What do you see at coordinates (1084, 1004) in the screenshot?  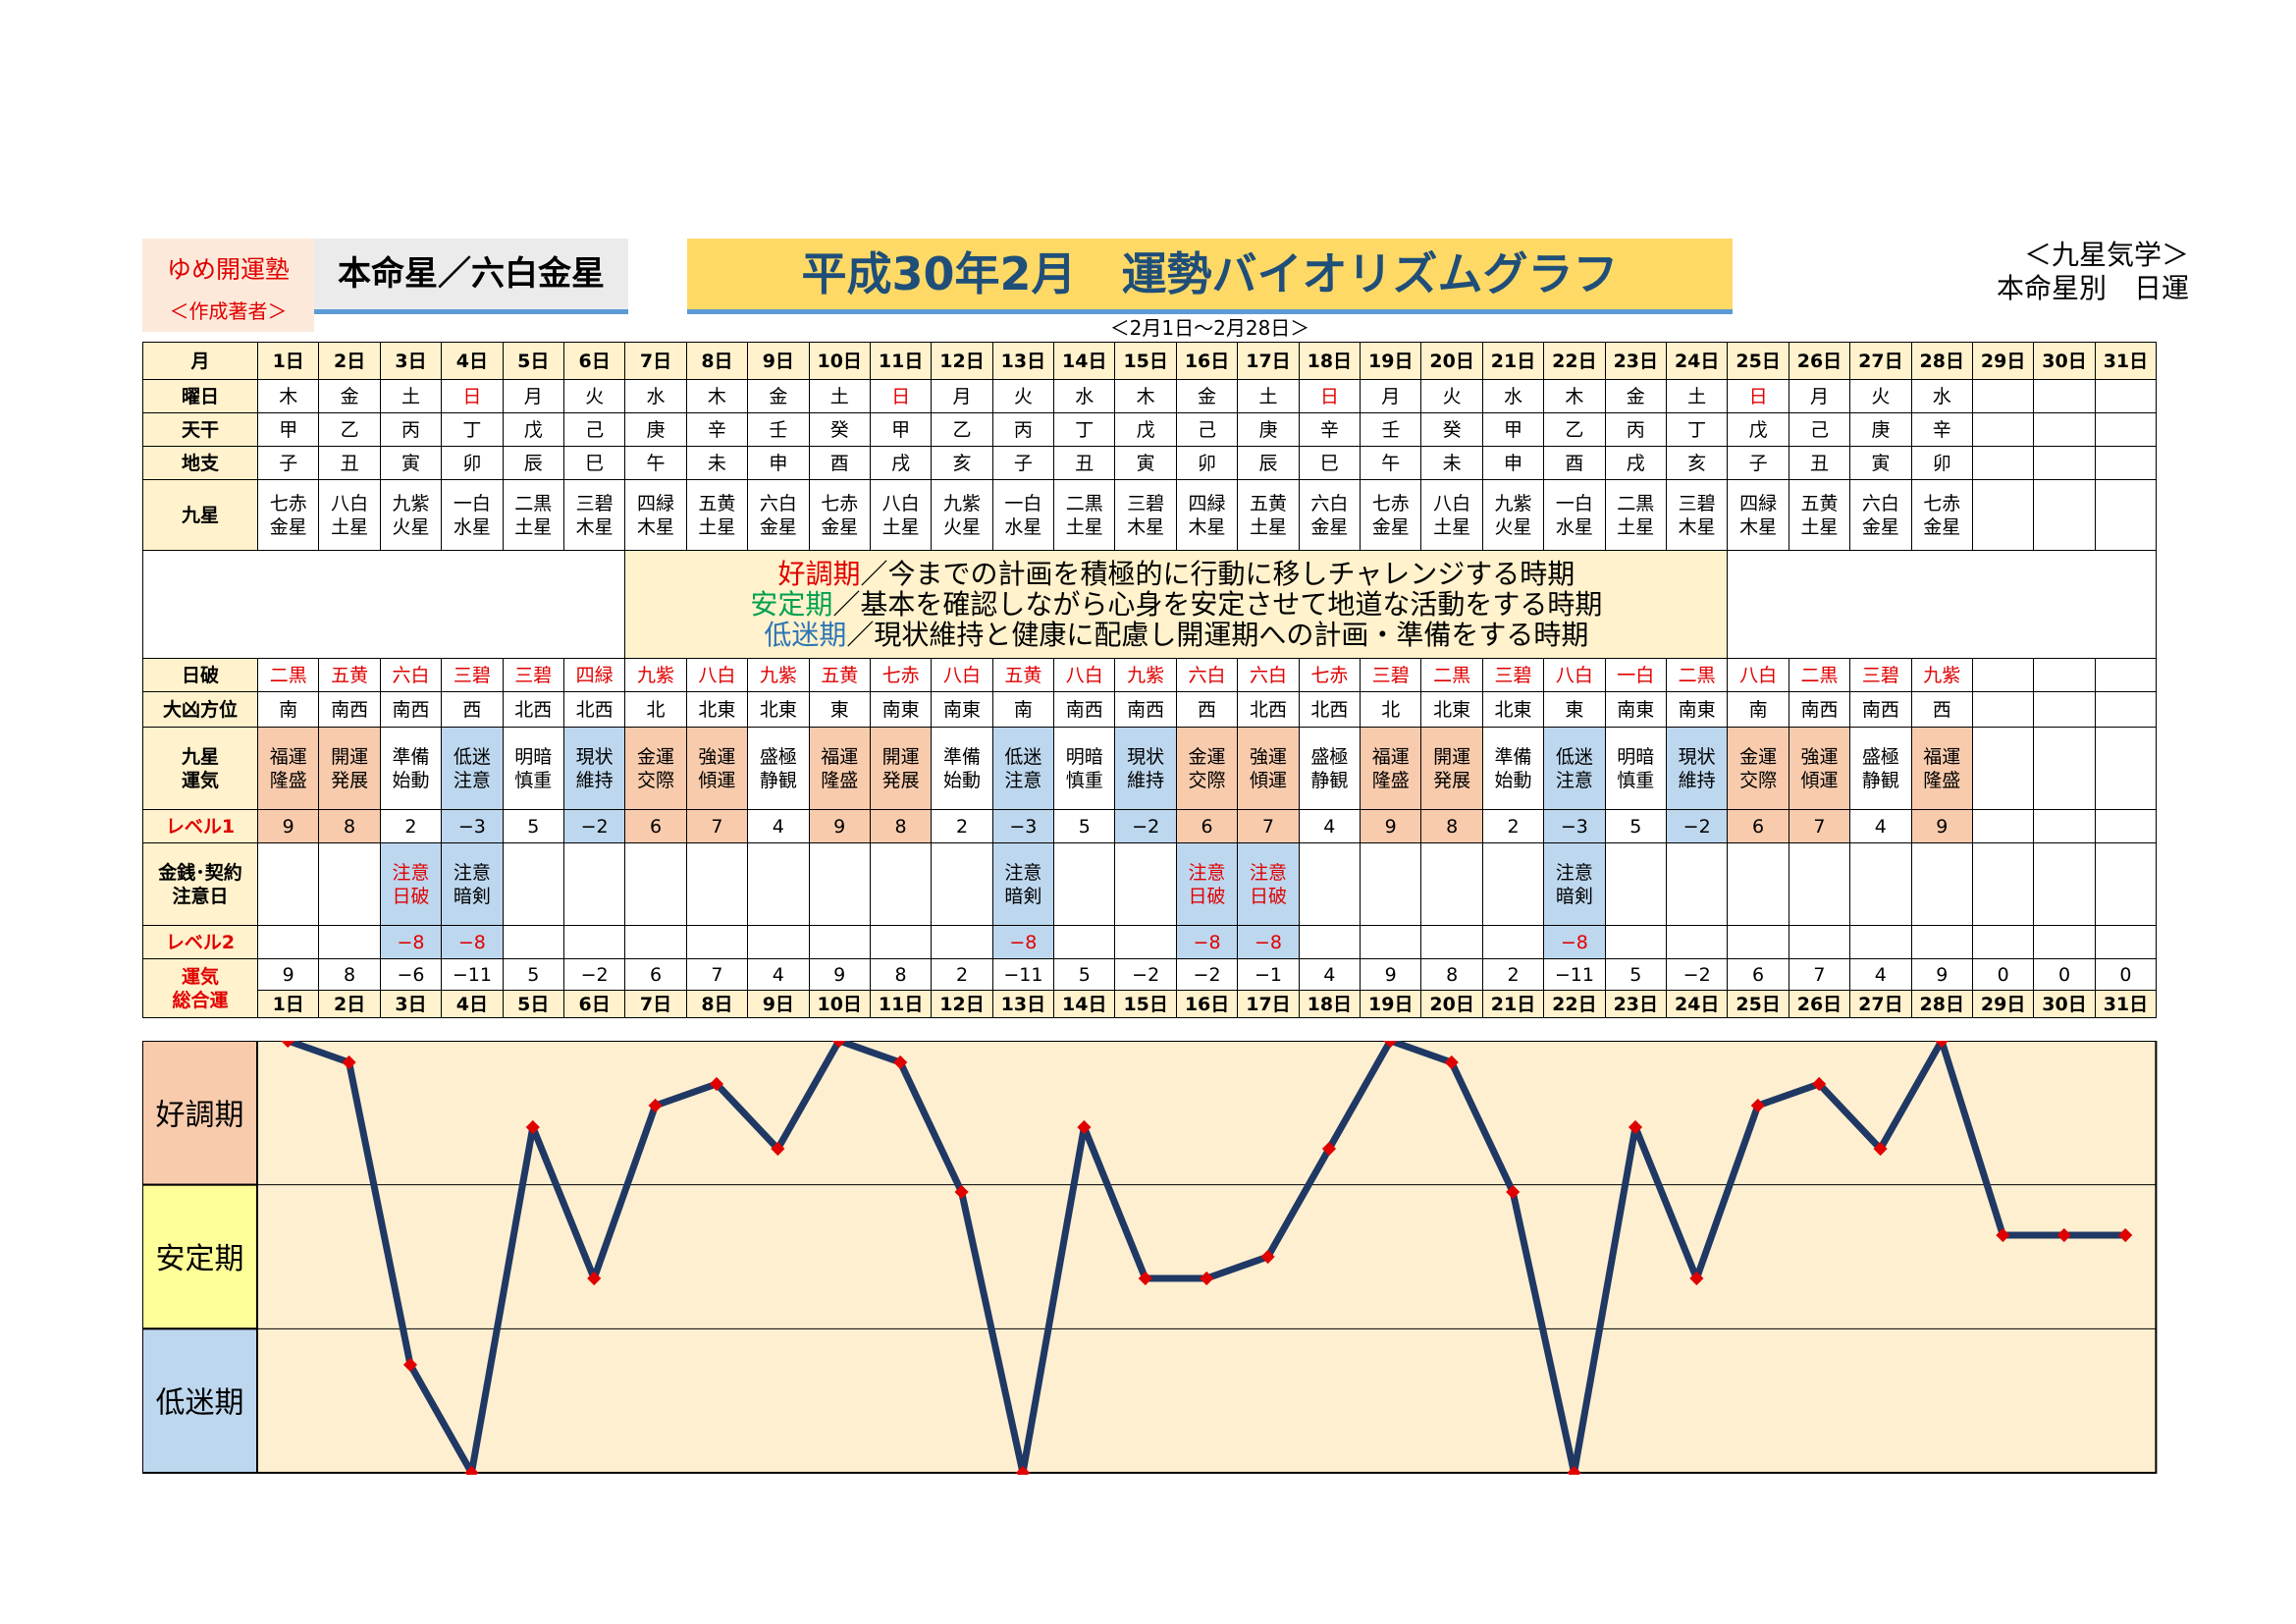 I see `sogo-cell: 14日` at bounding box center [1084, 1004].